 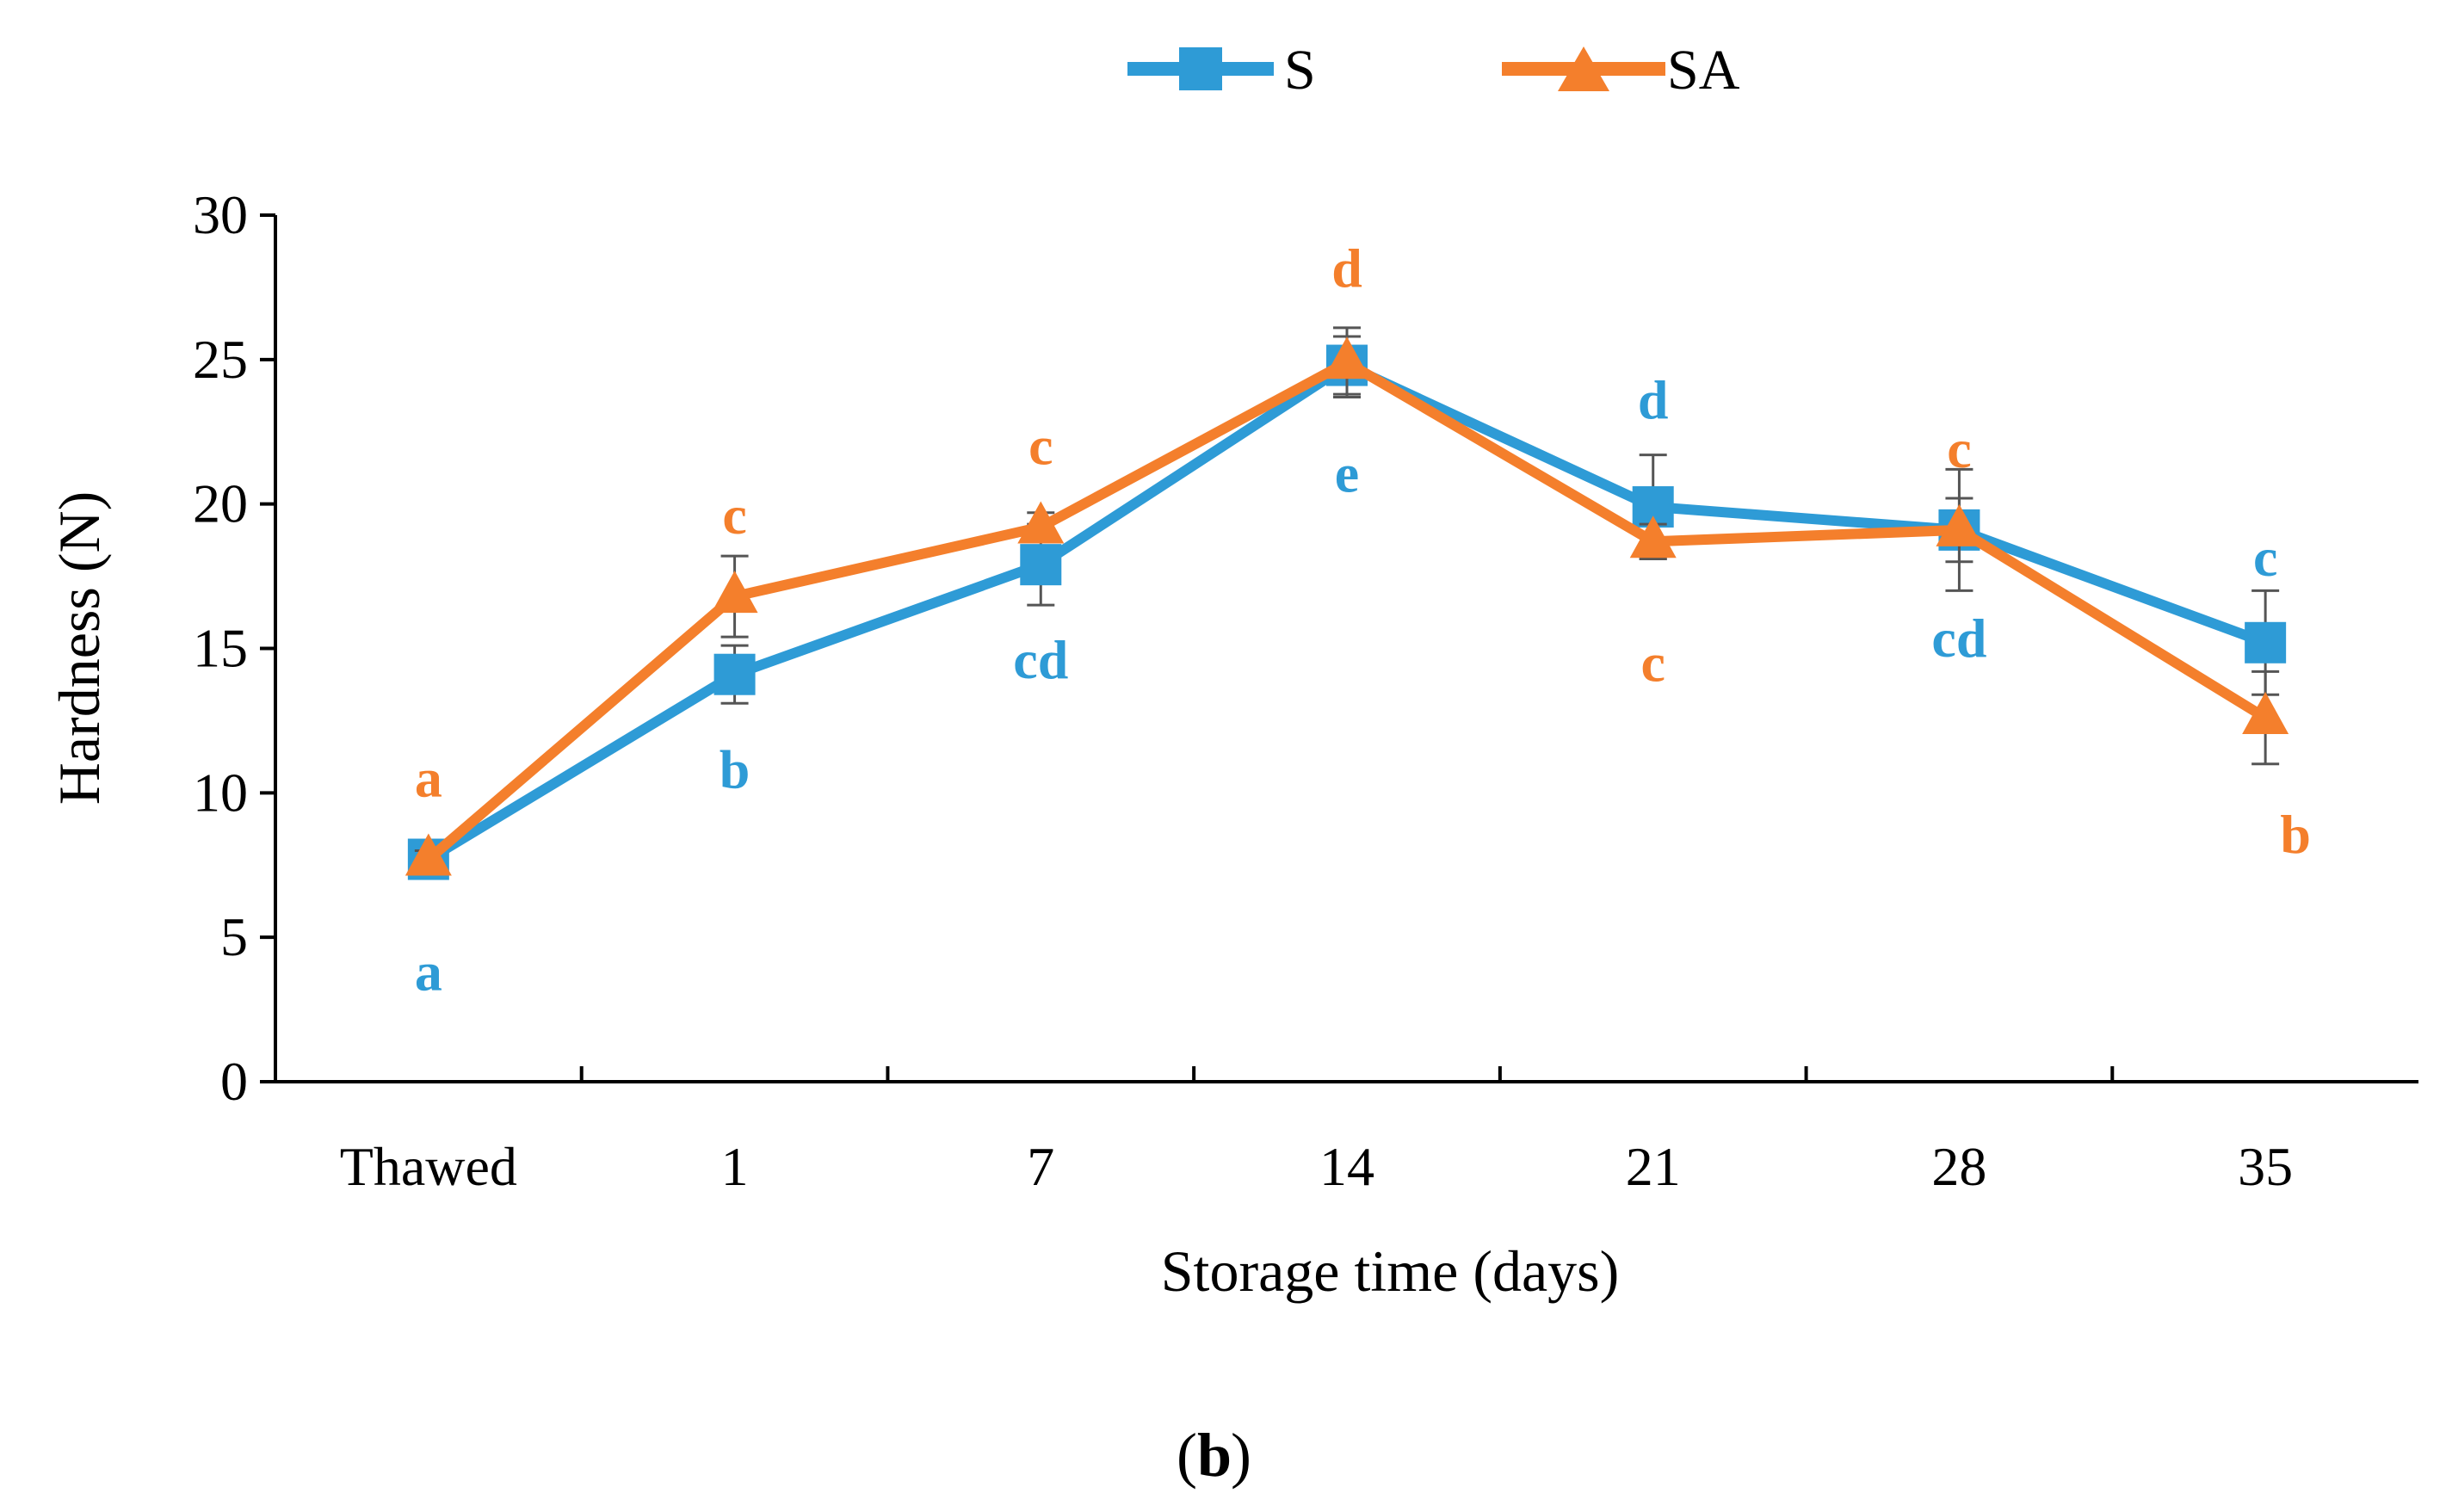 I want to click on legend: S SA, so click(x=1433, y=70).